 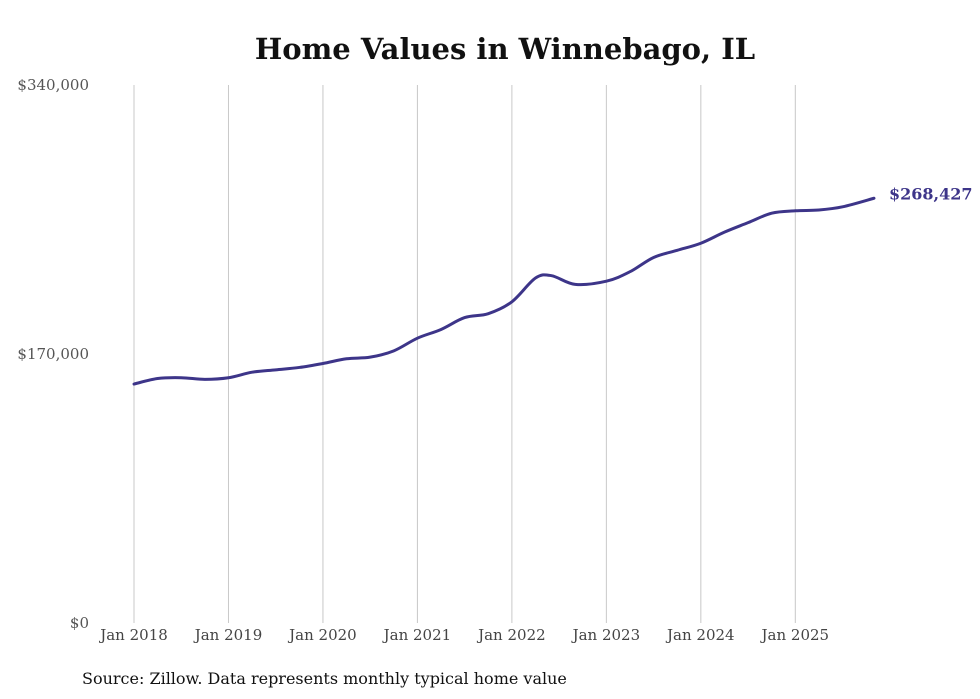 What do you see at coordinates (79, 623) in the screenshot?
I see `y-tick-label: $0` at bounding box center [79, 623].